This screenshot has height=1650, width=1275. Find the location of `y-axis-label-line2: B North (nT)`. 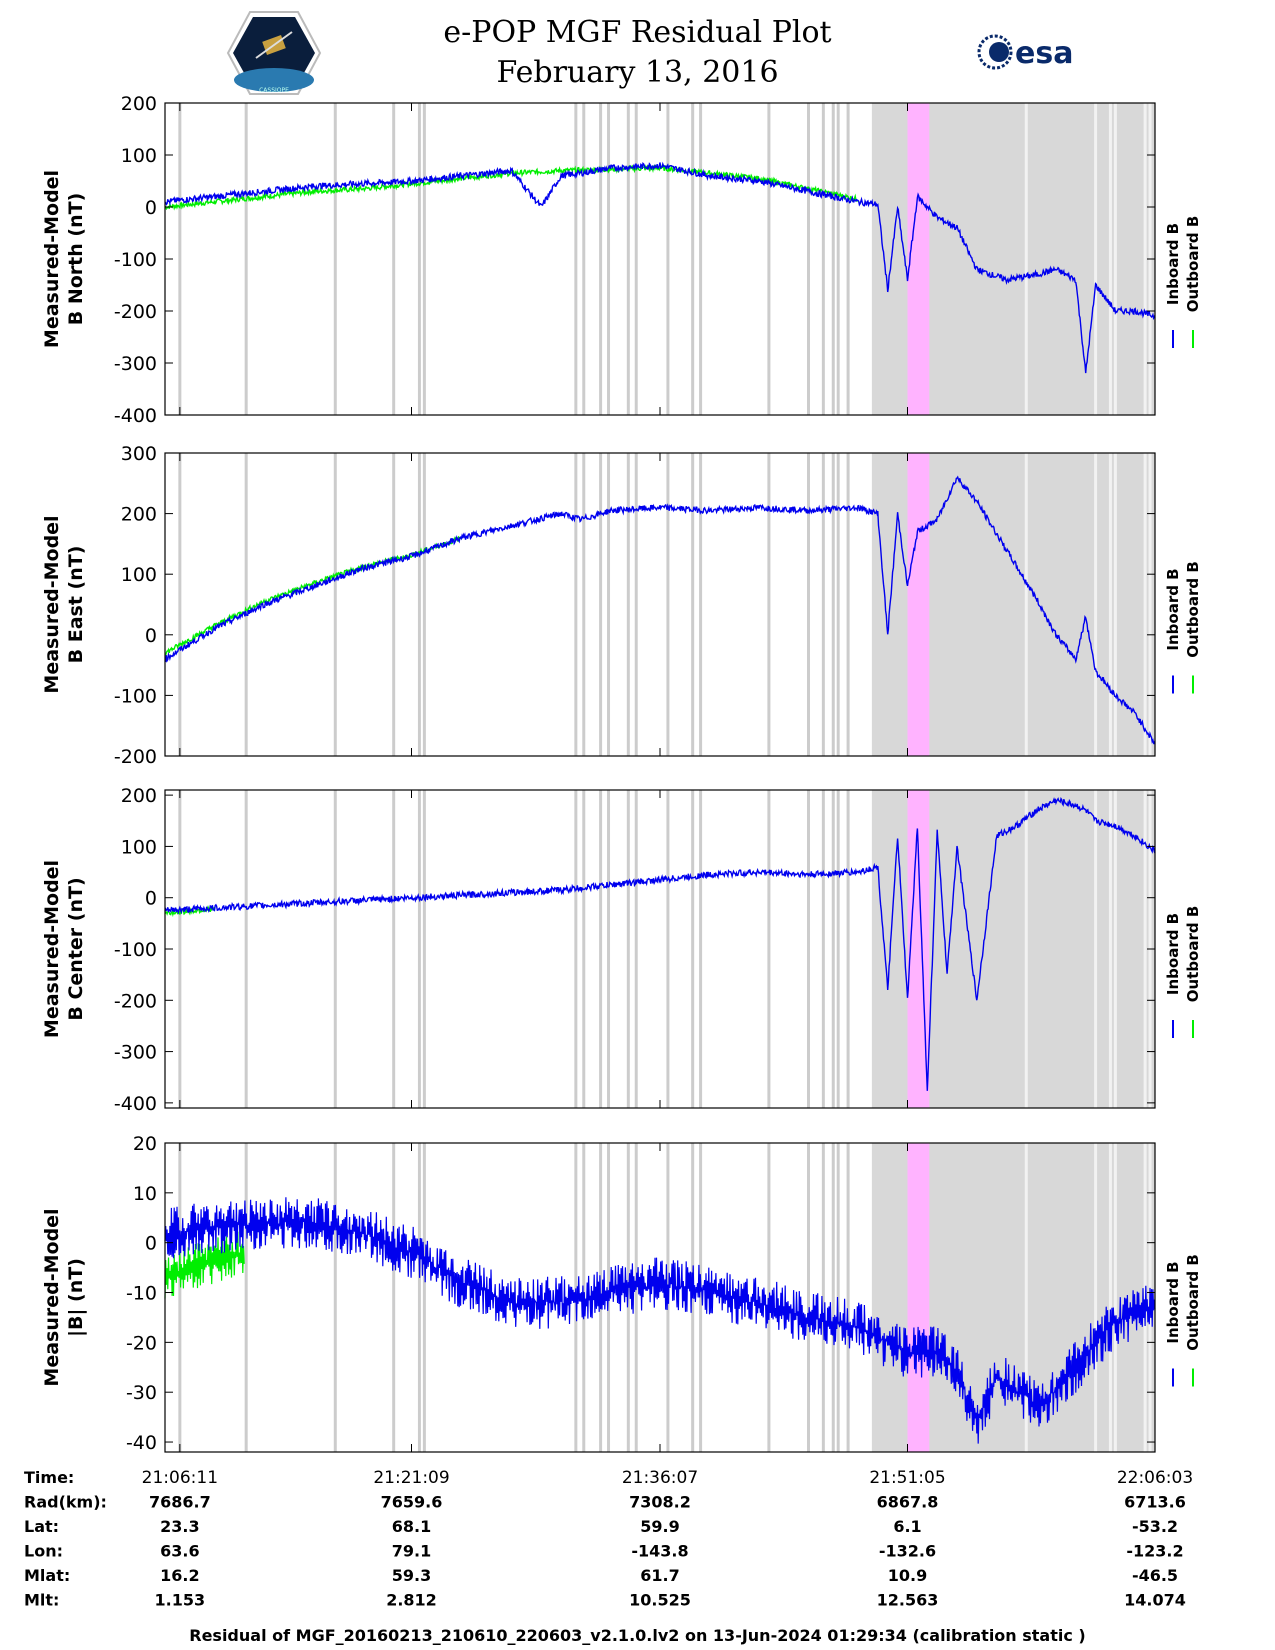

y-axis-label-line2: B North (nT) is located at coordinates (76, 259).